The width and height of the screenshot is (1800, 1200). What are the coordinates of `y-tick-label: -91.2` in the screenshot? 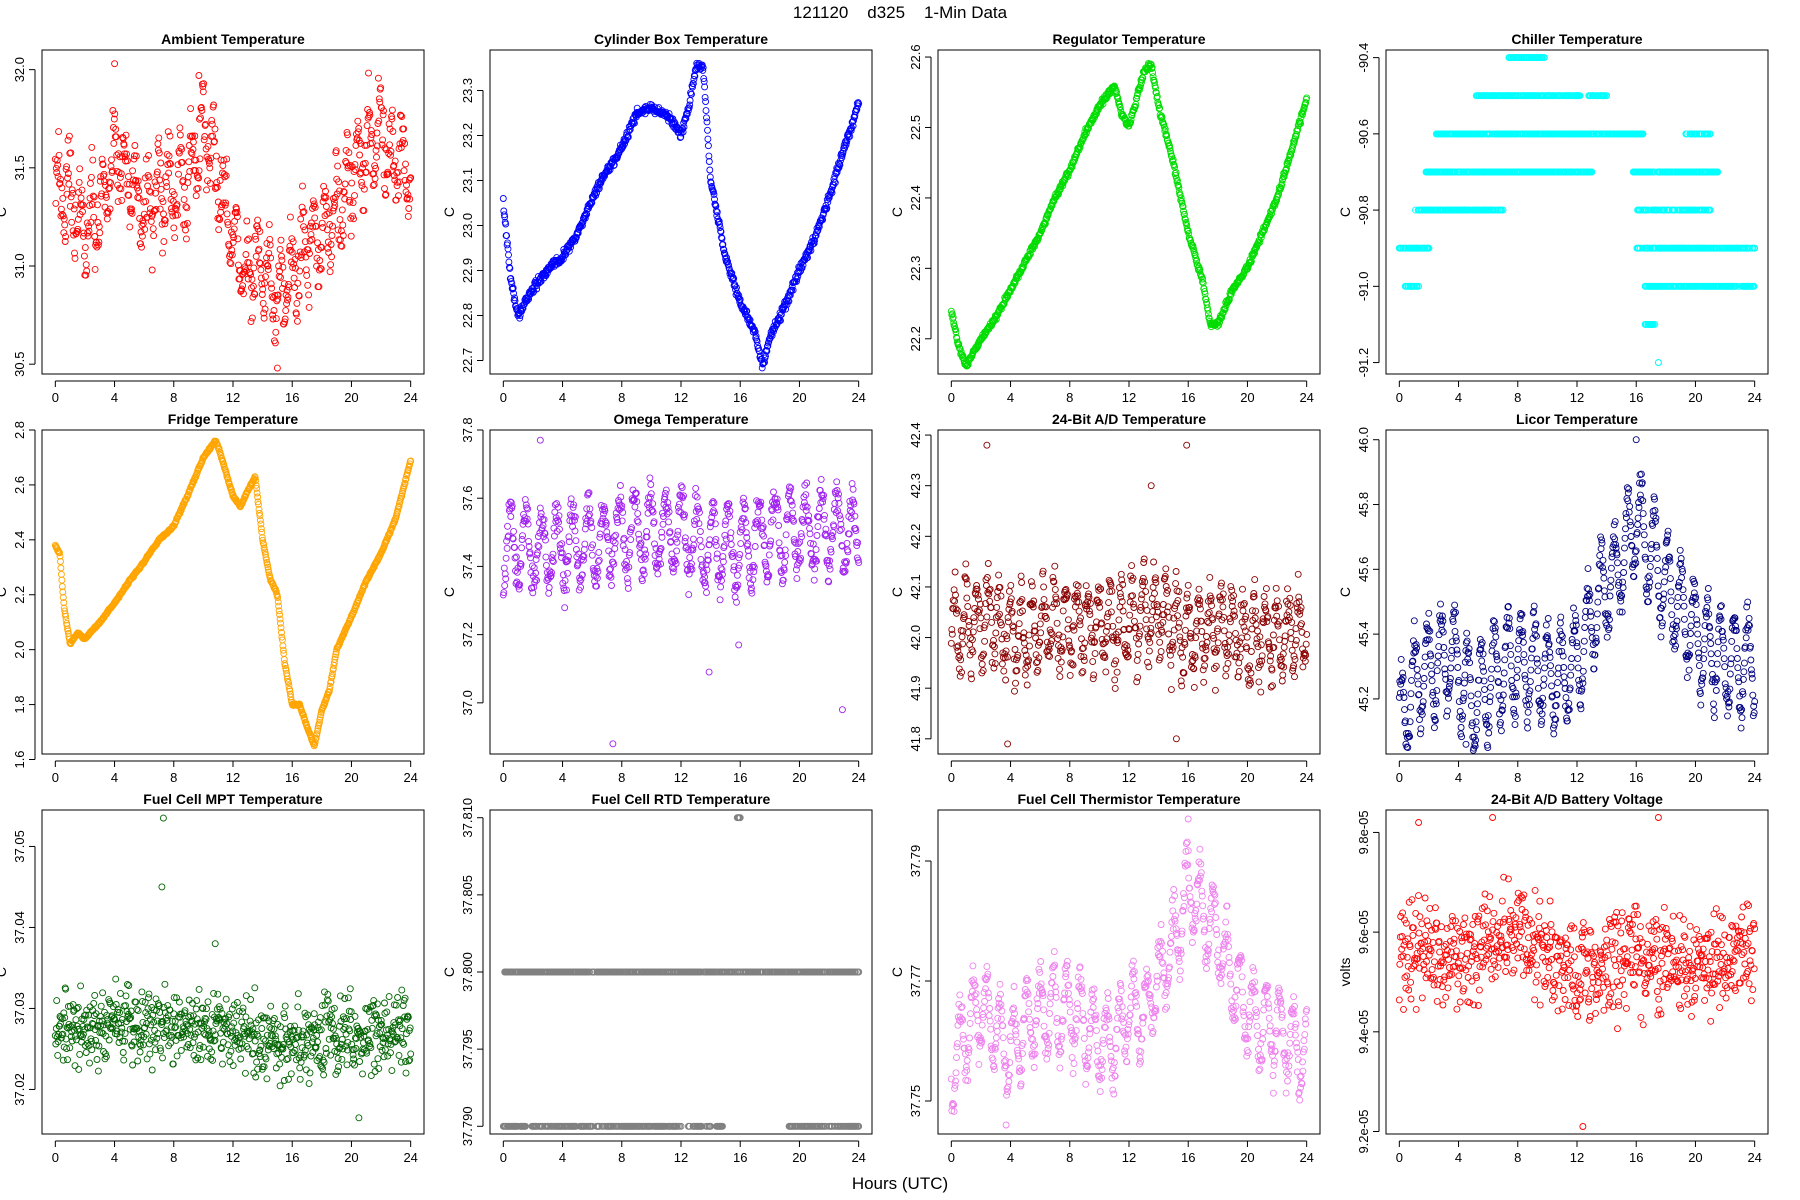 It's located at (1363, 363).